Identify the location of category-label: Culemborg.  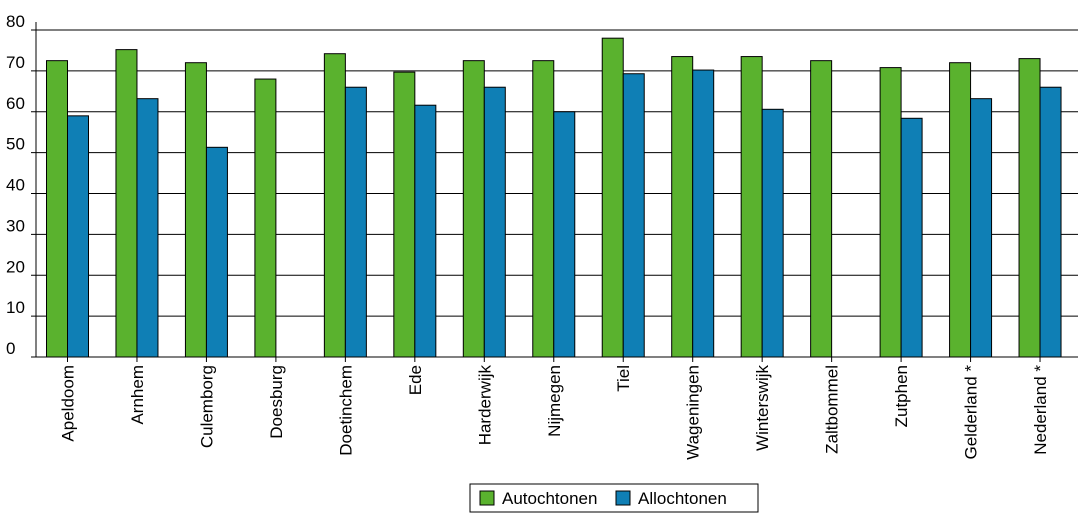
(206, 406).